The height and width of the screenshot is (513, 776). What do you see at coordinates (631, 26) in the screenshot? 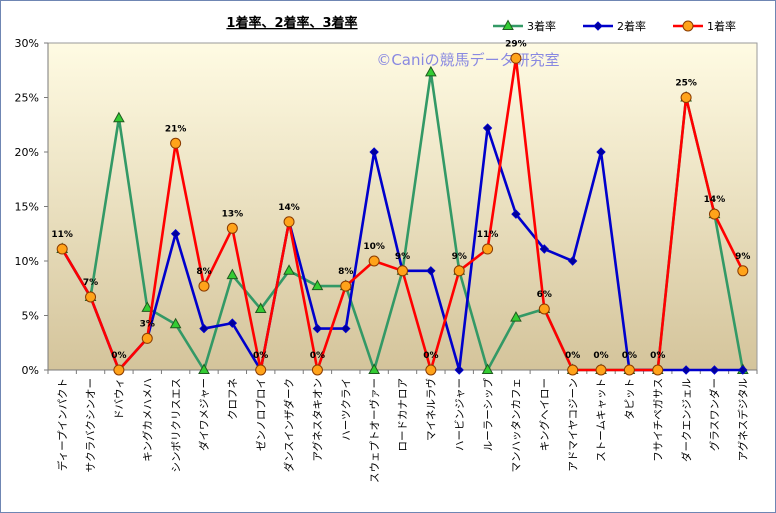
I see `legend-label: 2着率` at bounding box center [631, 26].